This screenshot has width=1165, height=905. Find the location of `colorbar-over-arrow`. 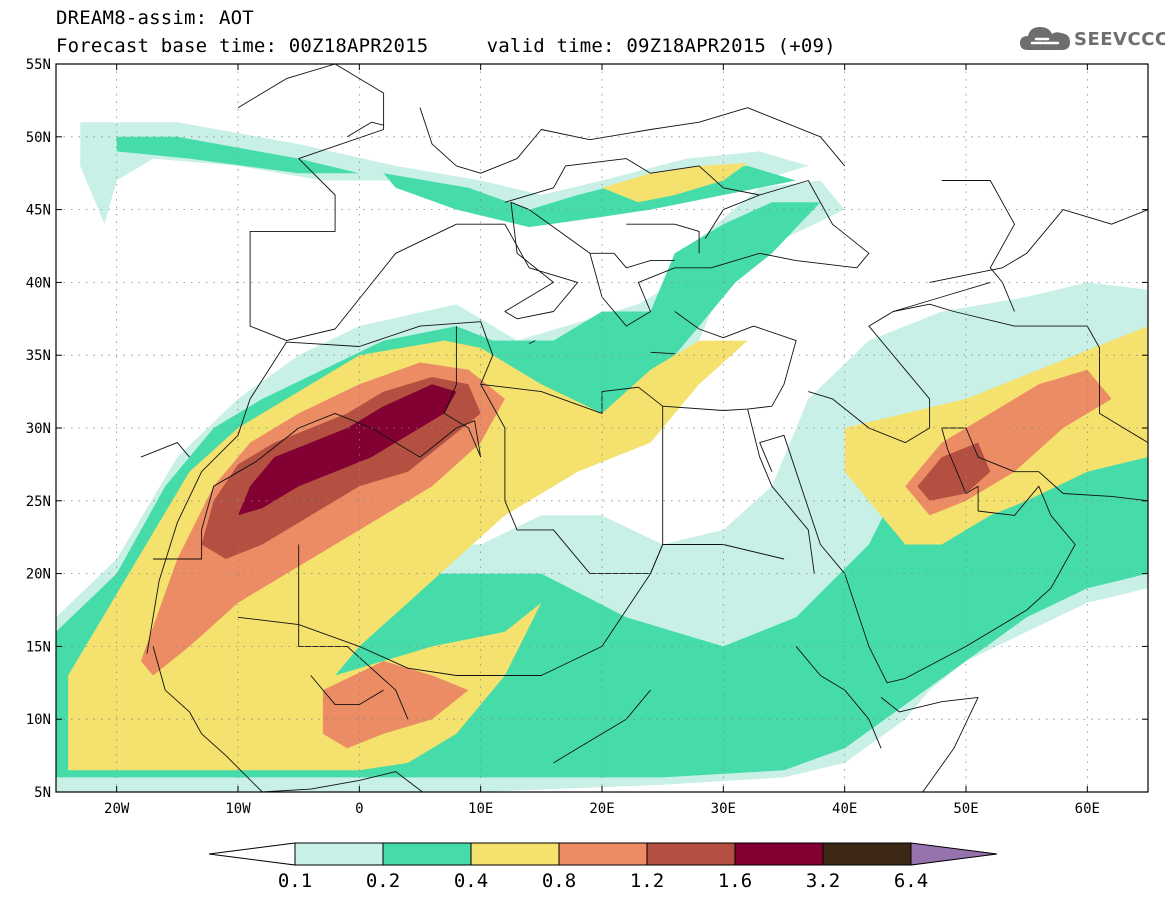

colorbar-over-arrow is located at coordinates (954, 854).